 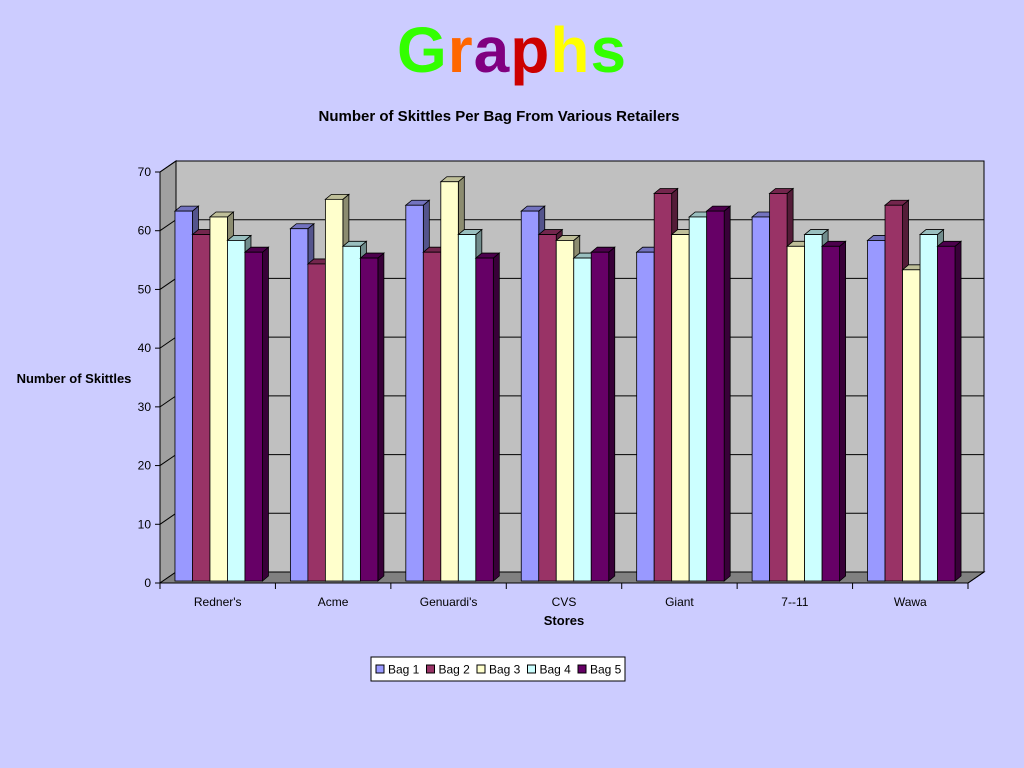 I want to click on x-tick-label: Wawa, so click(x=910, y=602).